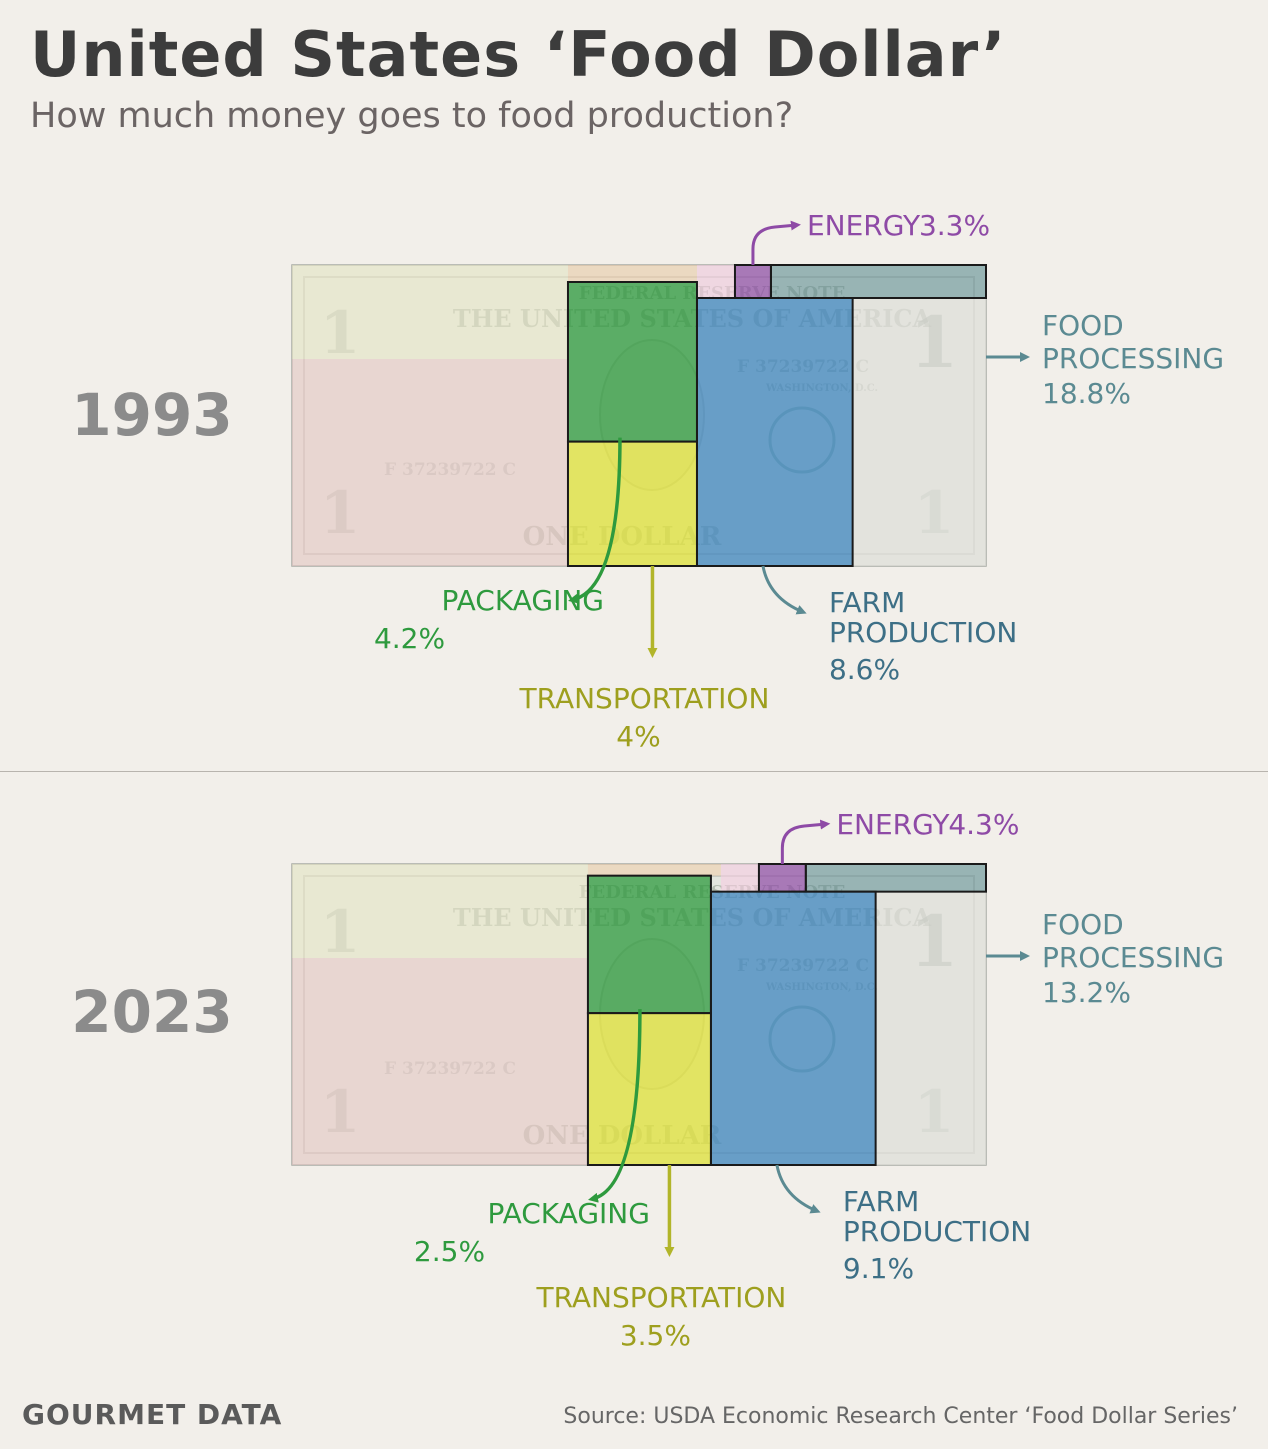 Image resolution: width=1268 pixels, height=1449 pixels. What do you see at coordinates (1086, 393) in the screenshot?
I see `food-processing-value: 18.8%` at bounding box center [1086, 393].